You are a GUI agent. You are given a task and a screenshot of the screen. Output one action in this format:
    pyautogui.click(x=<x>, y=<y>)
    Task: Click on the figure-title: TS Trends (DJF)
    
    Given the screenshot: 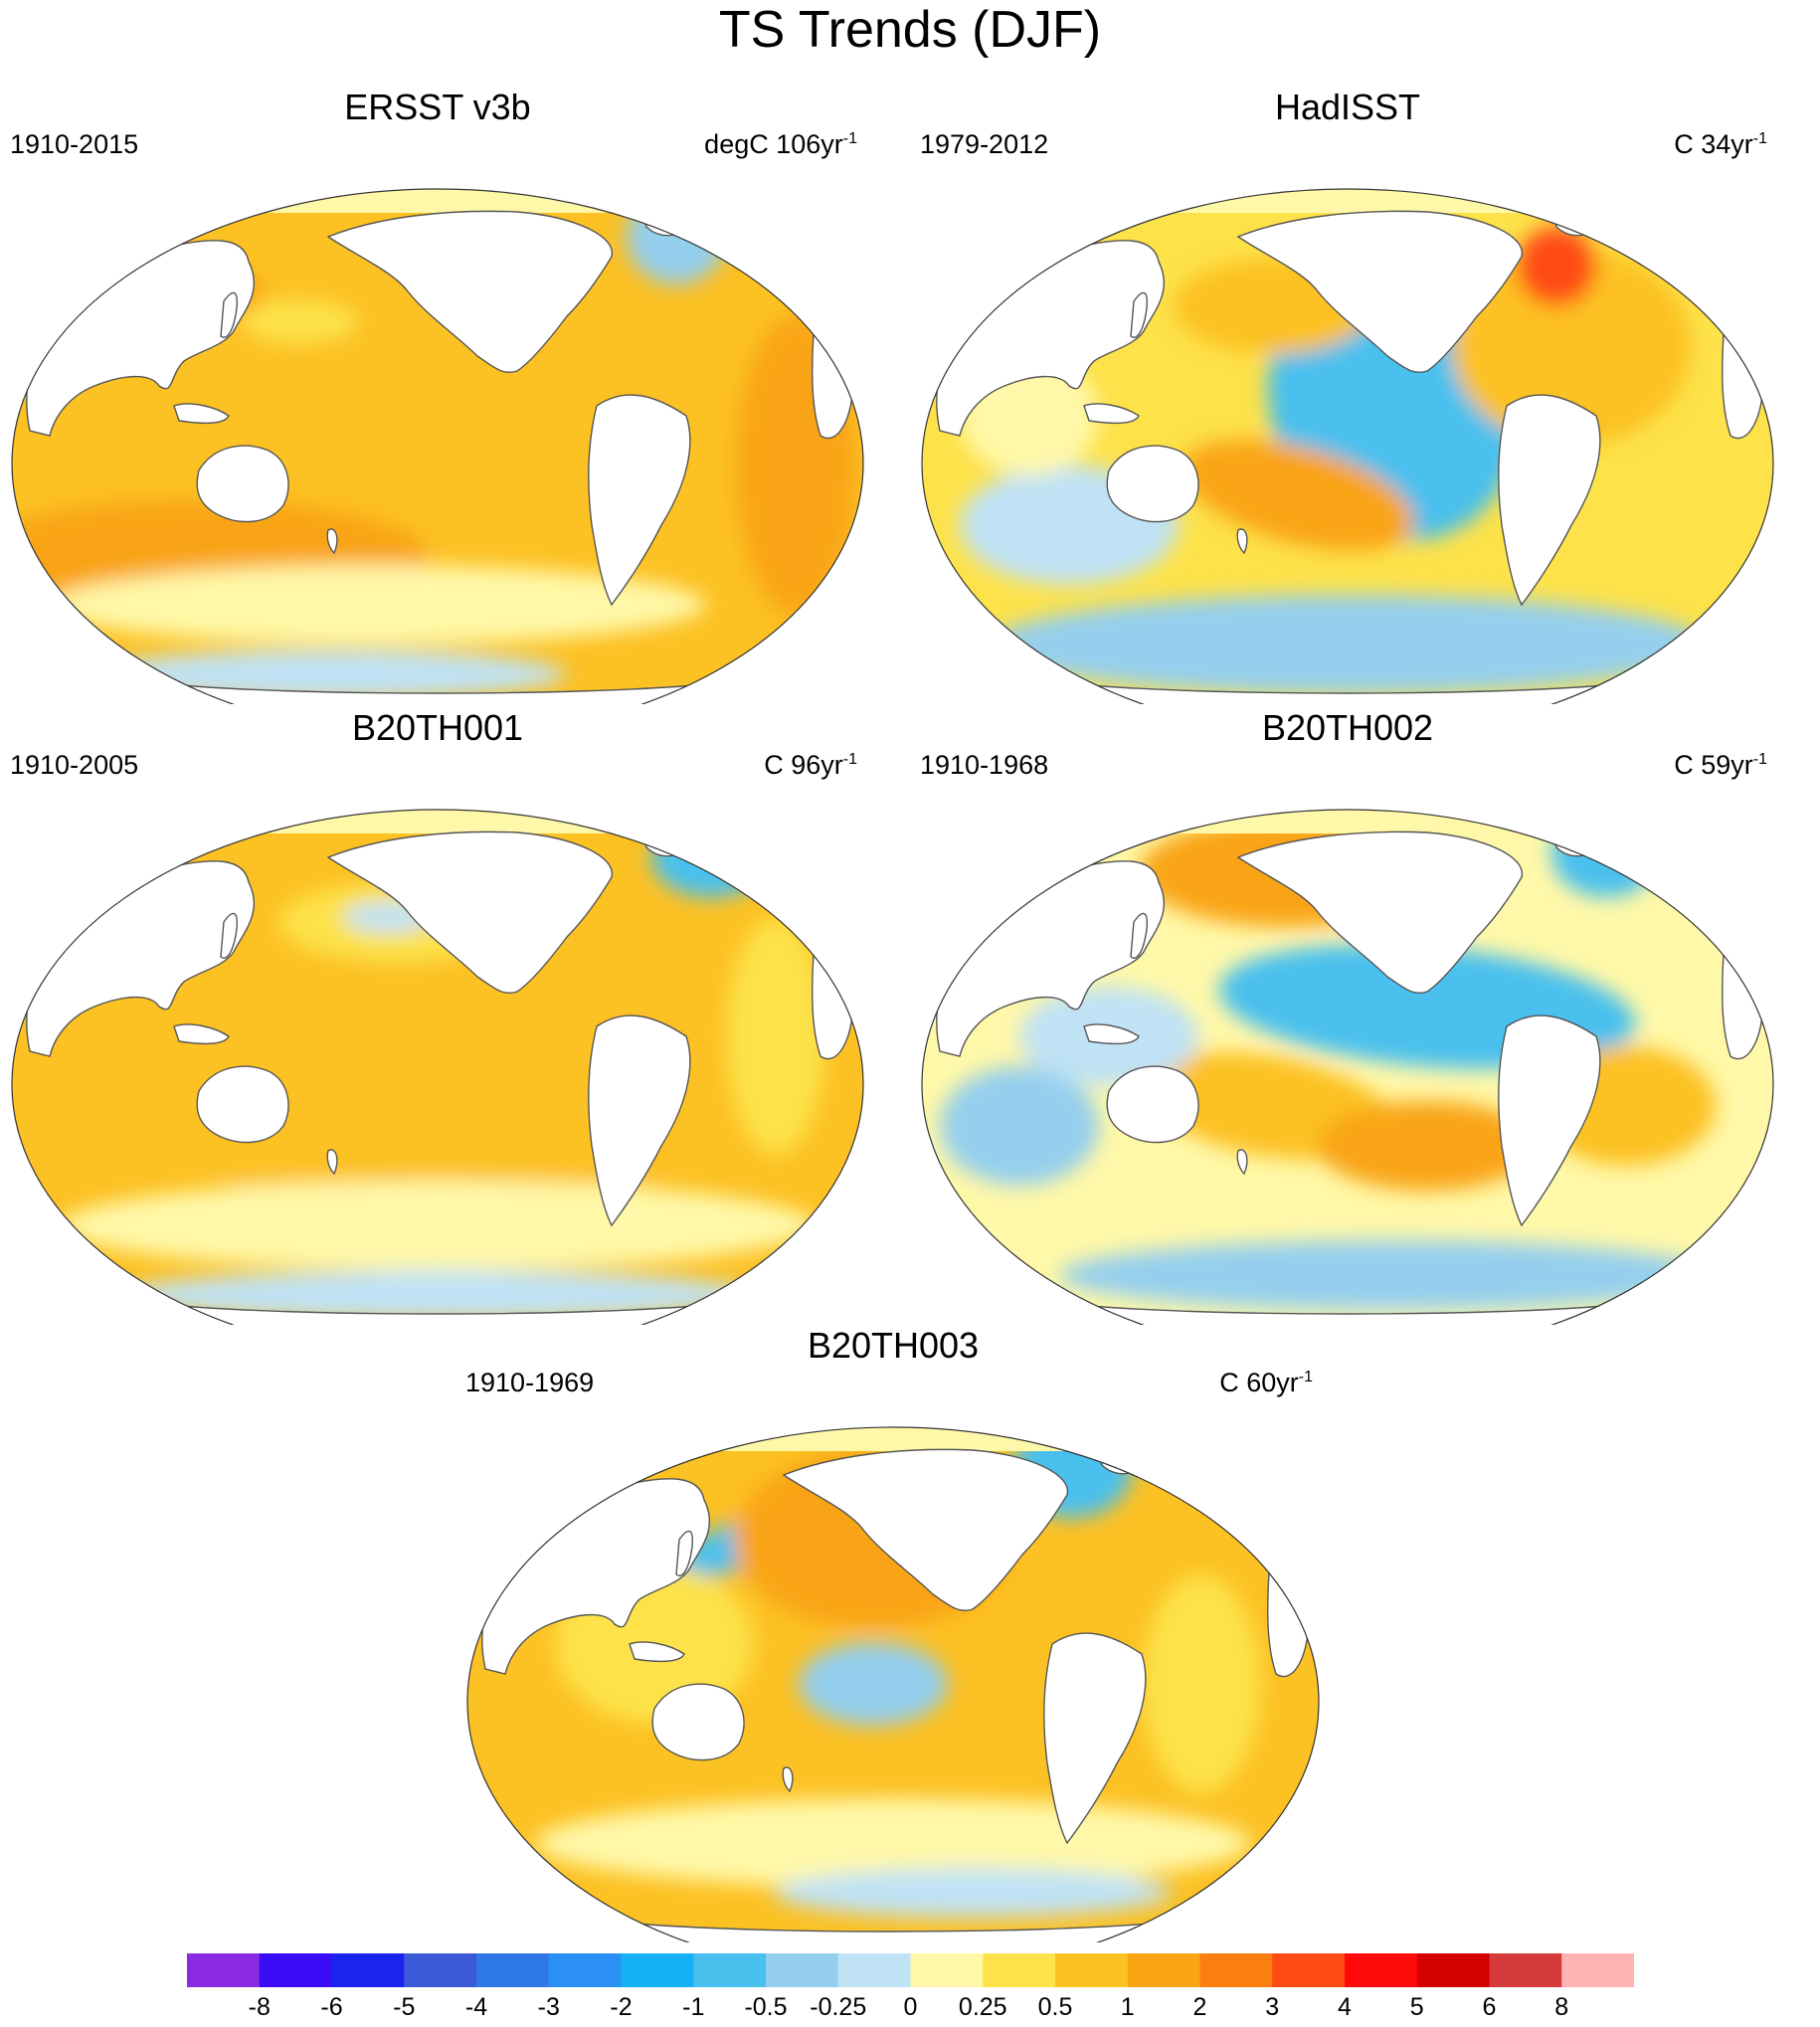 What is the action you would take?
    pyautogui.click(x=910, y=30)
    